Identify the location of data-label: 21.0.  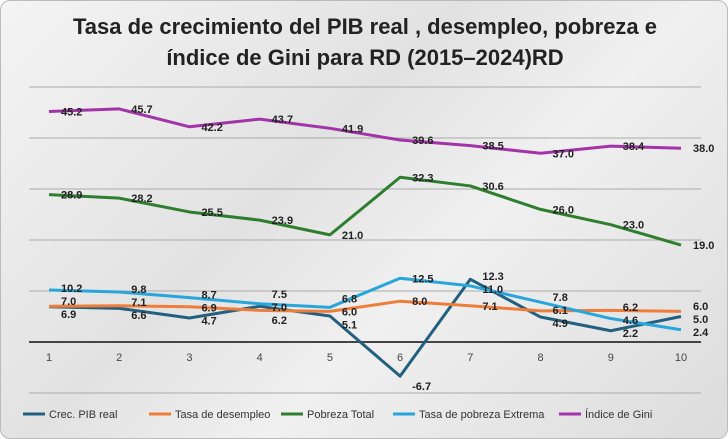
(352, 236).